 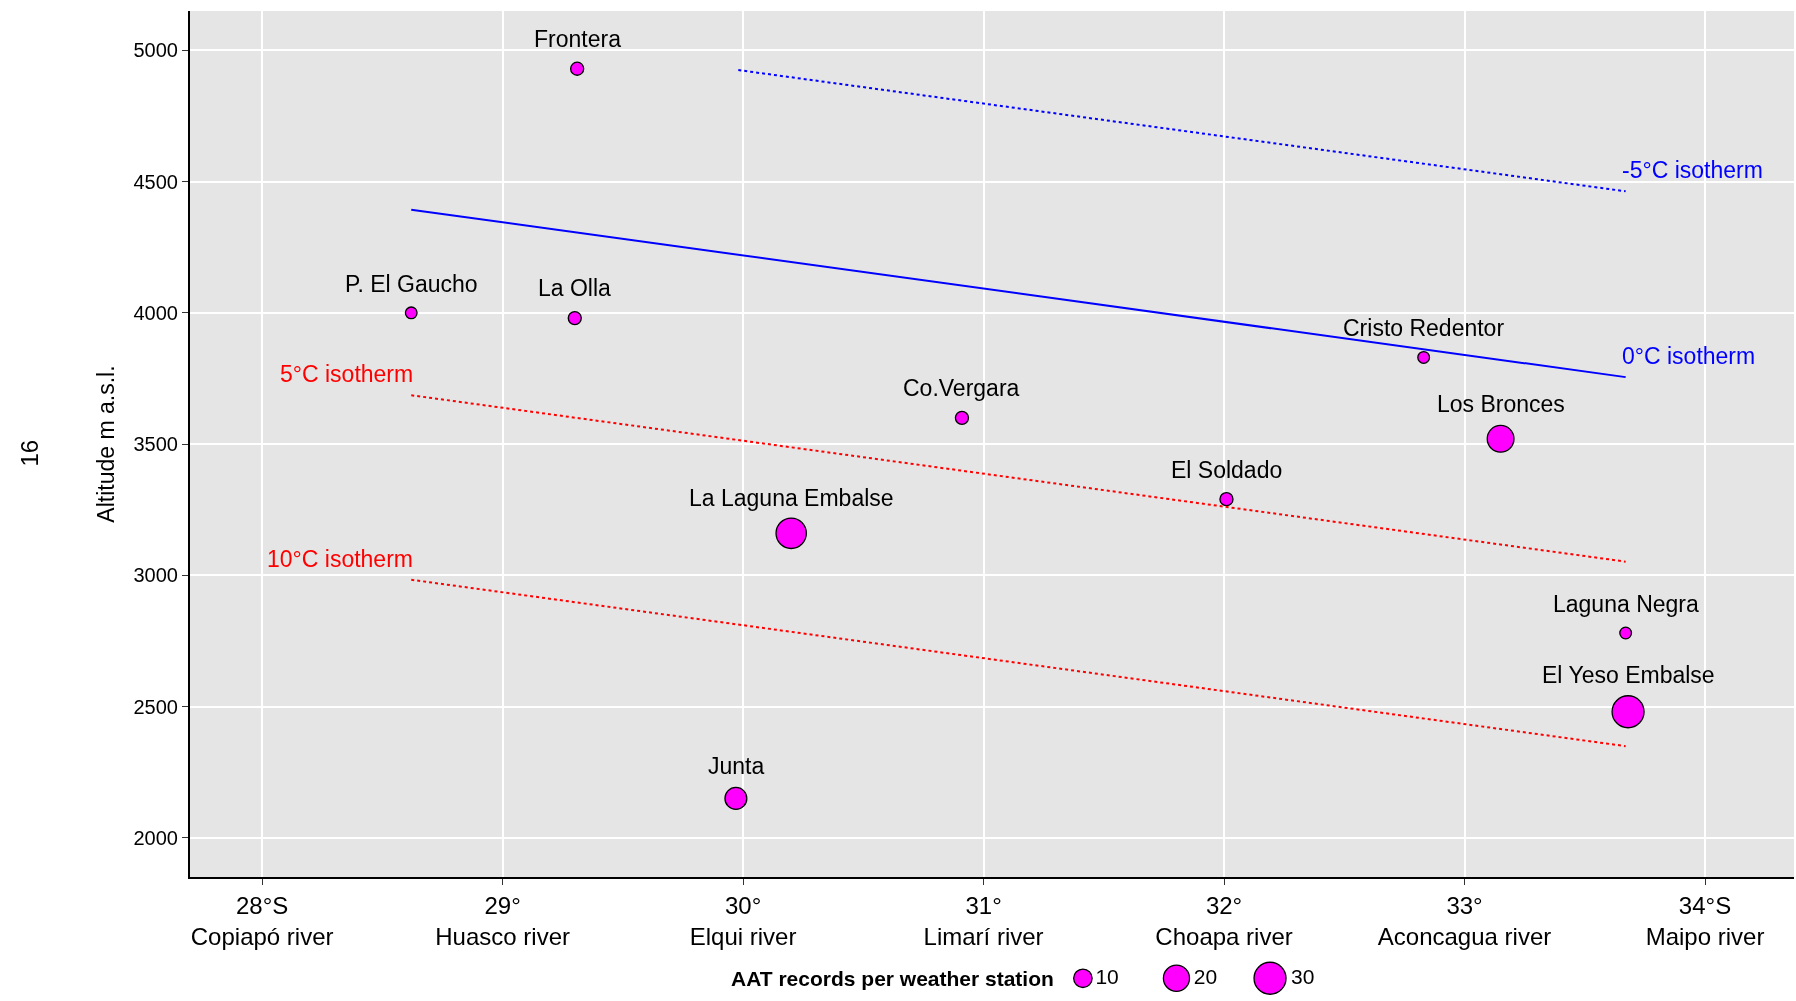 What do you see at coordinates (1628, 675) in the screenshot?
I see `annotation: El Yeso Embalse` at bounding box center [1628, 675].